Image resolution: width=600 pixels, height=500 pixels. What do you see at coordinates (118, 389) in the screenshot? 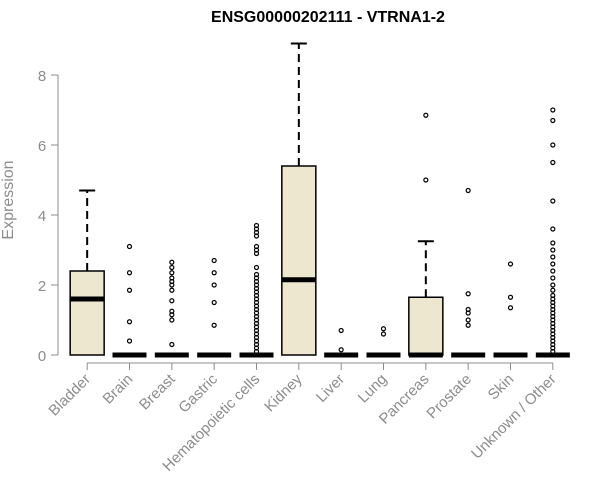
I see `x-tick-label-1: Brain` at bounding box center [118, 389].